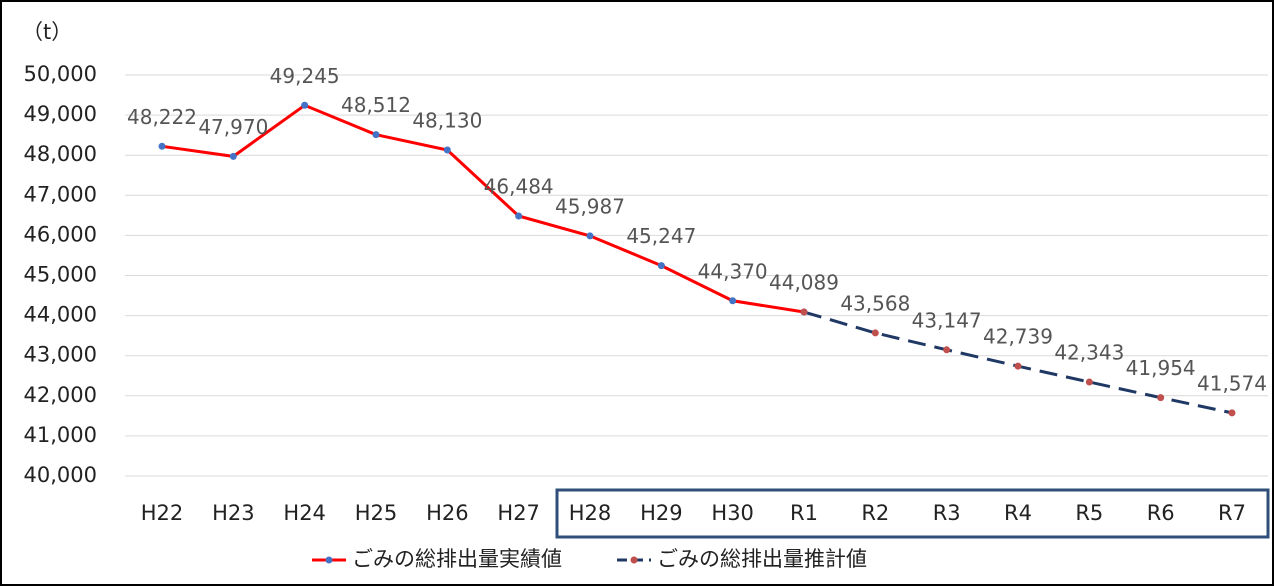  Describe the element at coordinates (60, 114) in the screenshot. I see `y-tick-label: 49,000` at that location.